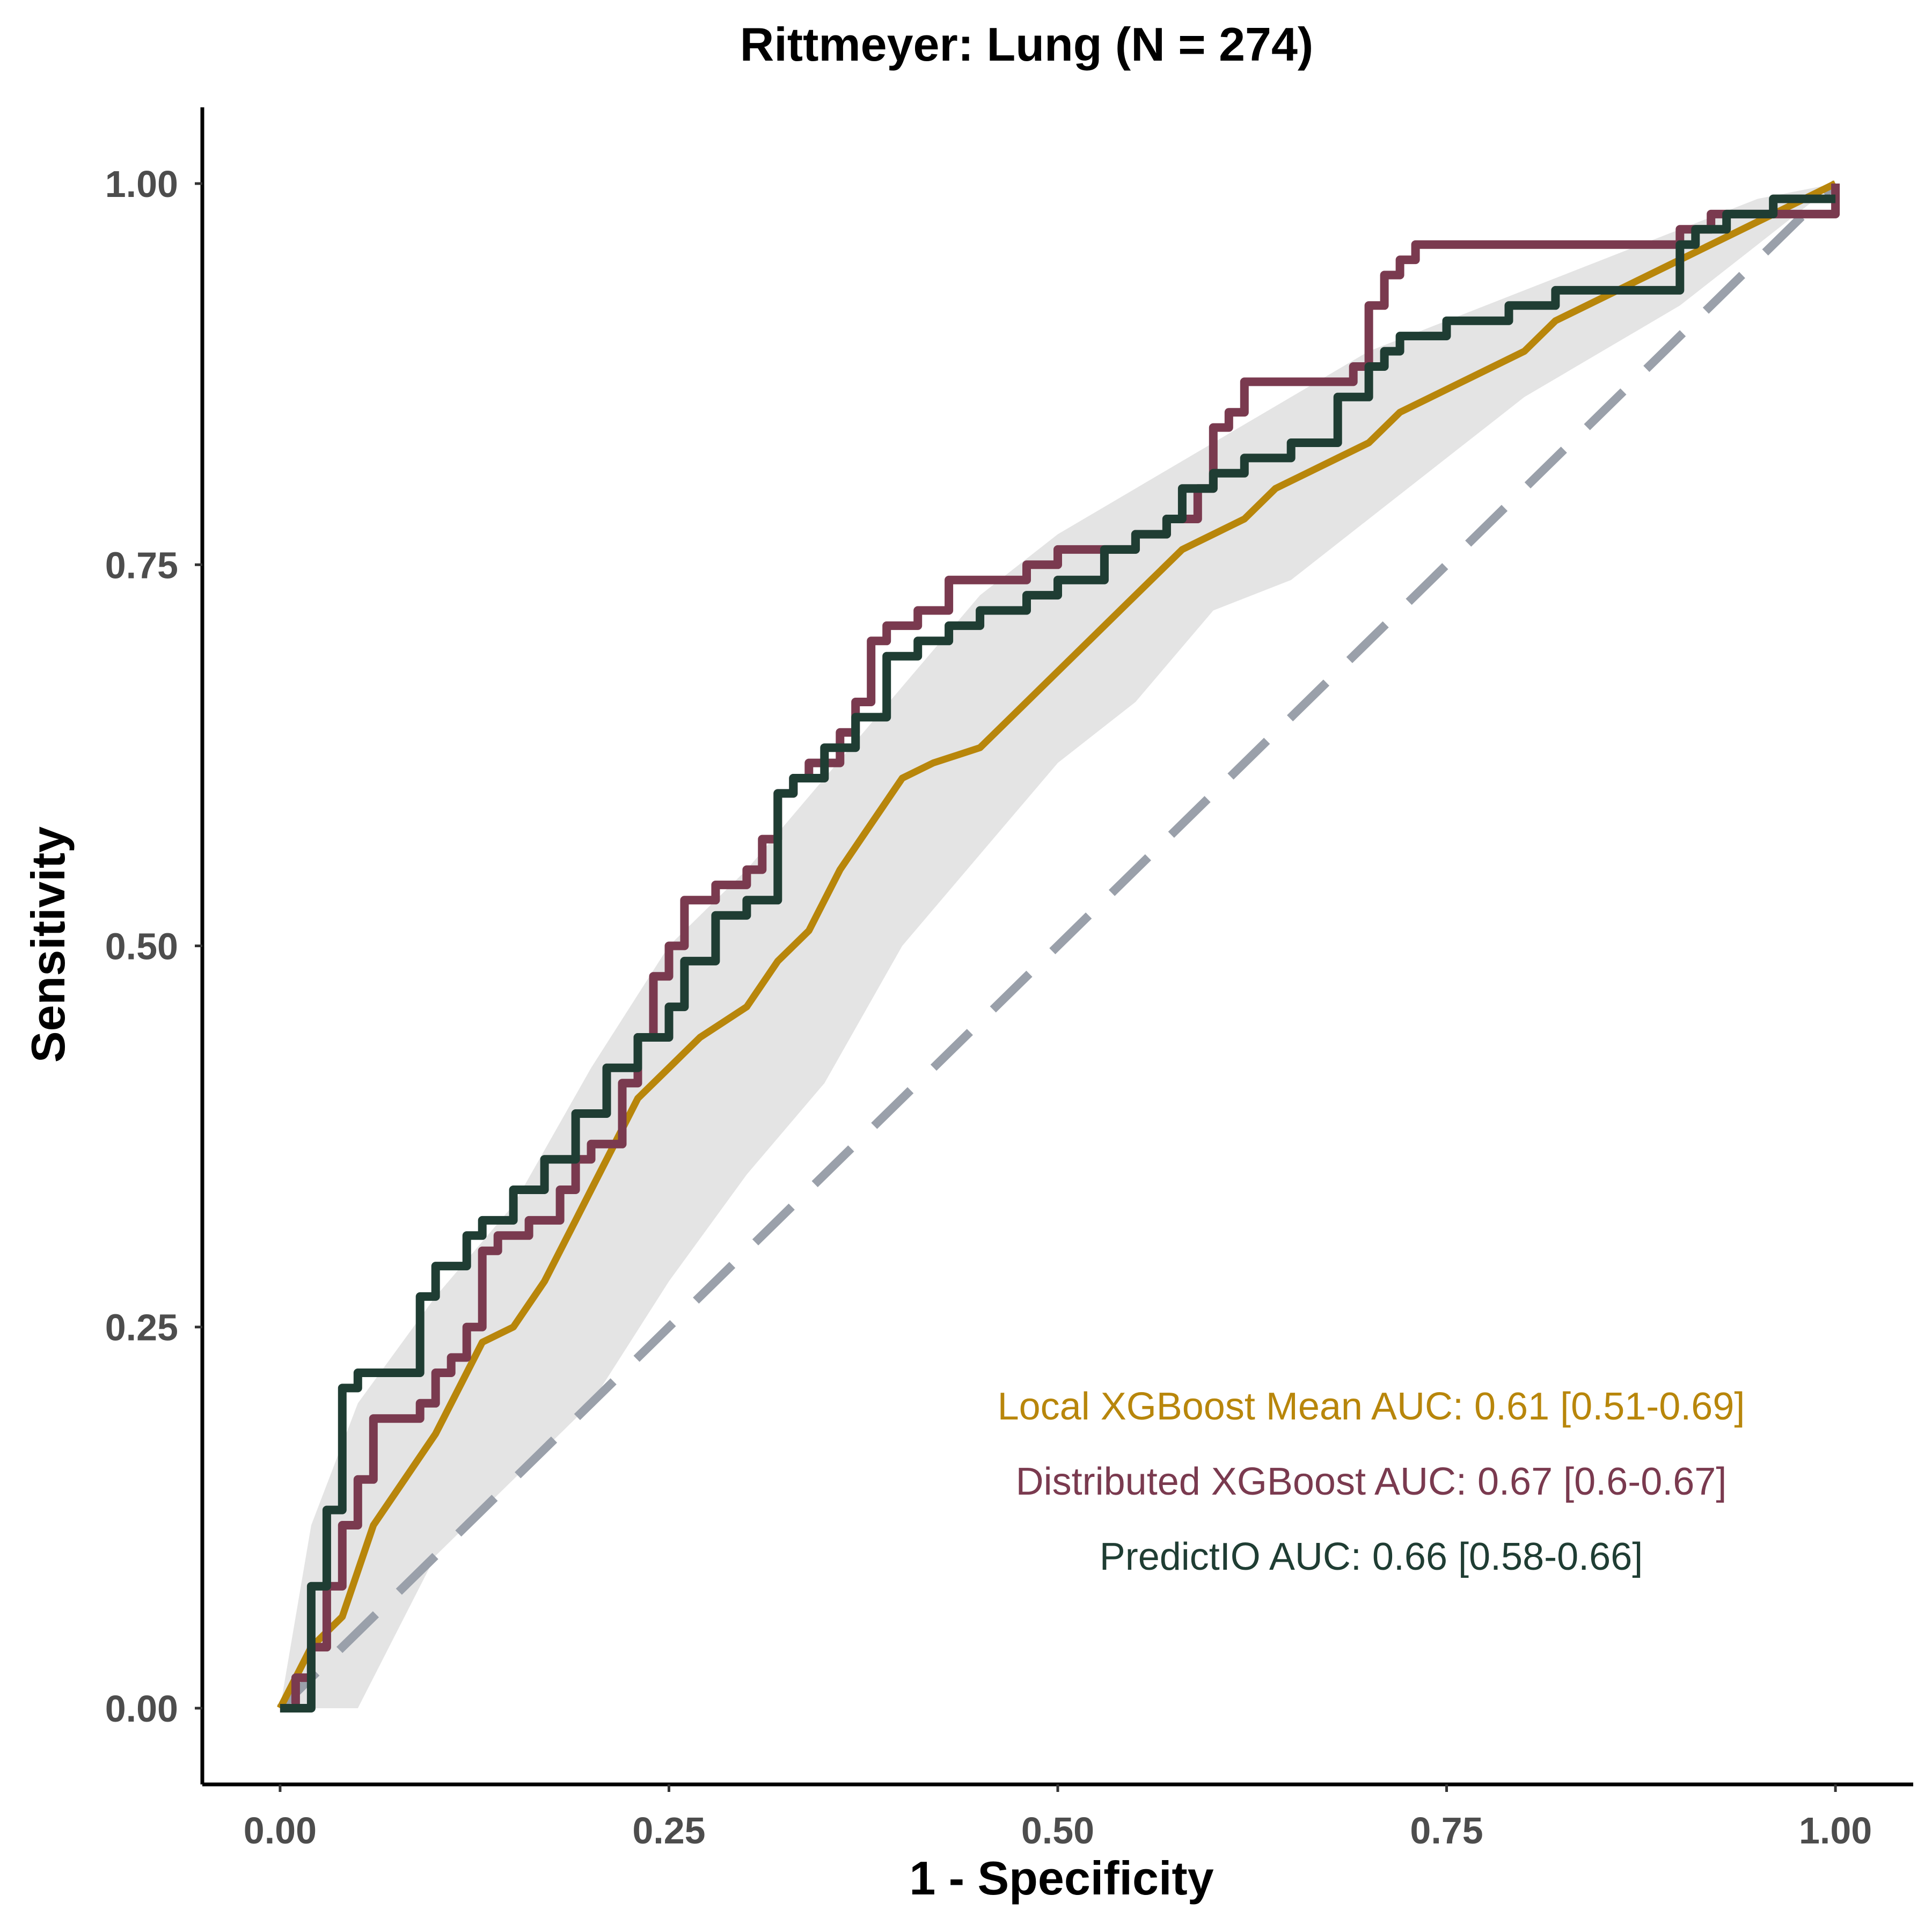 This screenshot has height=1932, width=1932. I want to click on y-tick-label: 0.50, so click(141, 947).